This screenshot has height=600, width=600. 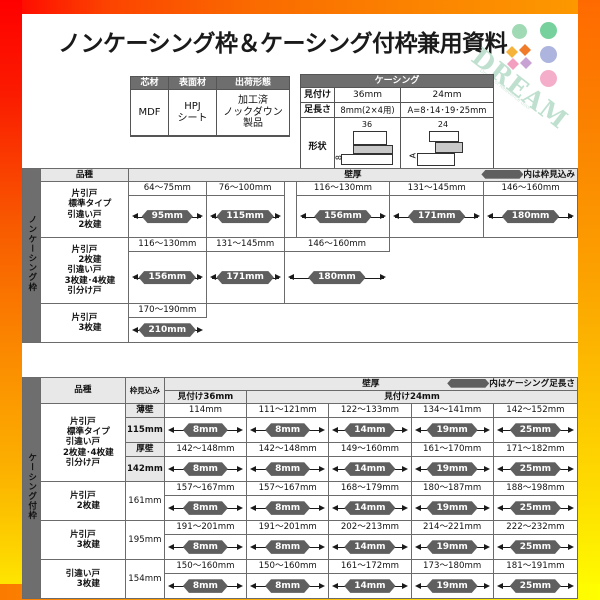 I want to click on depth-value-D: 154mm, so click(x=144, y=579).